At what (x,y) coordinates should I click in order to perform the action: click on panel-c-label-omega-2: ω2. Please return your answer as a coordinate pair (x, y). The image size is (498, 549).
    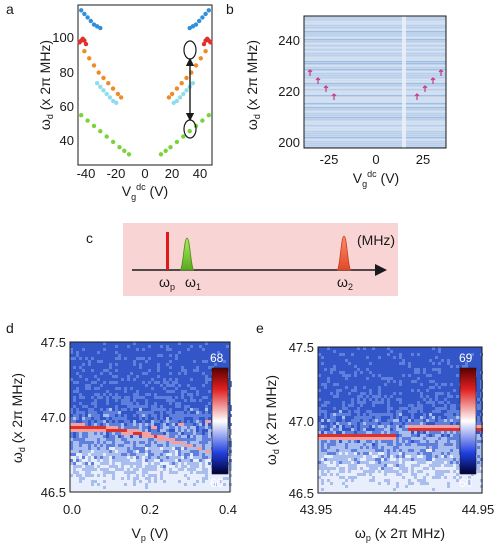
    Looking at the image, I should click on (345, 283).